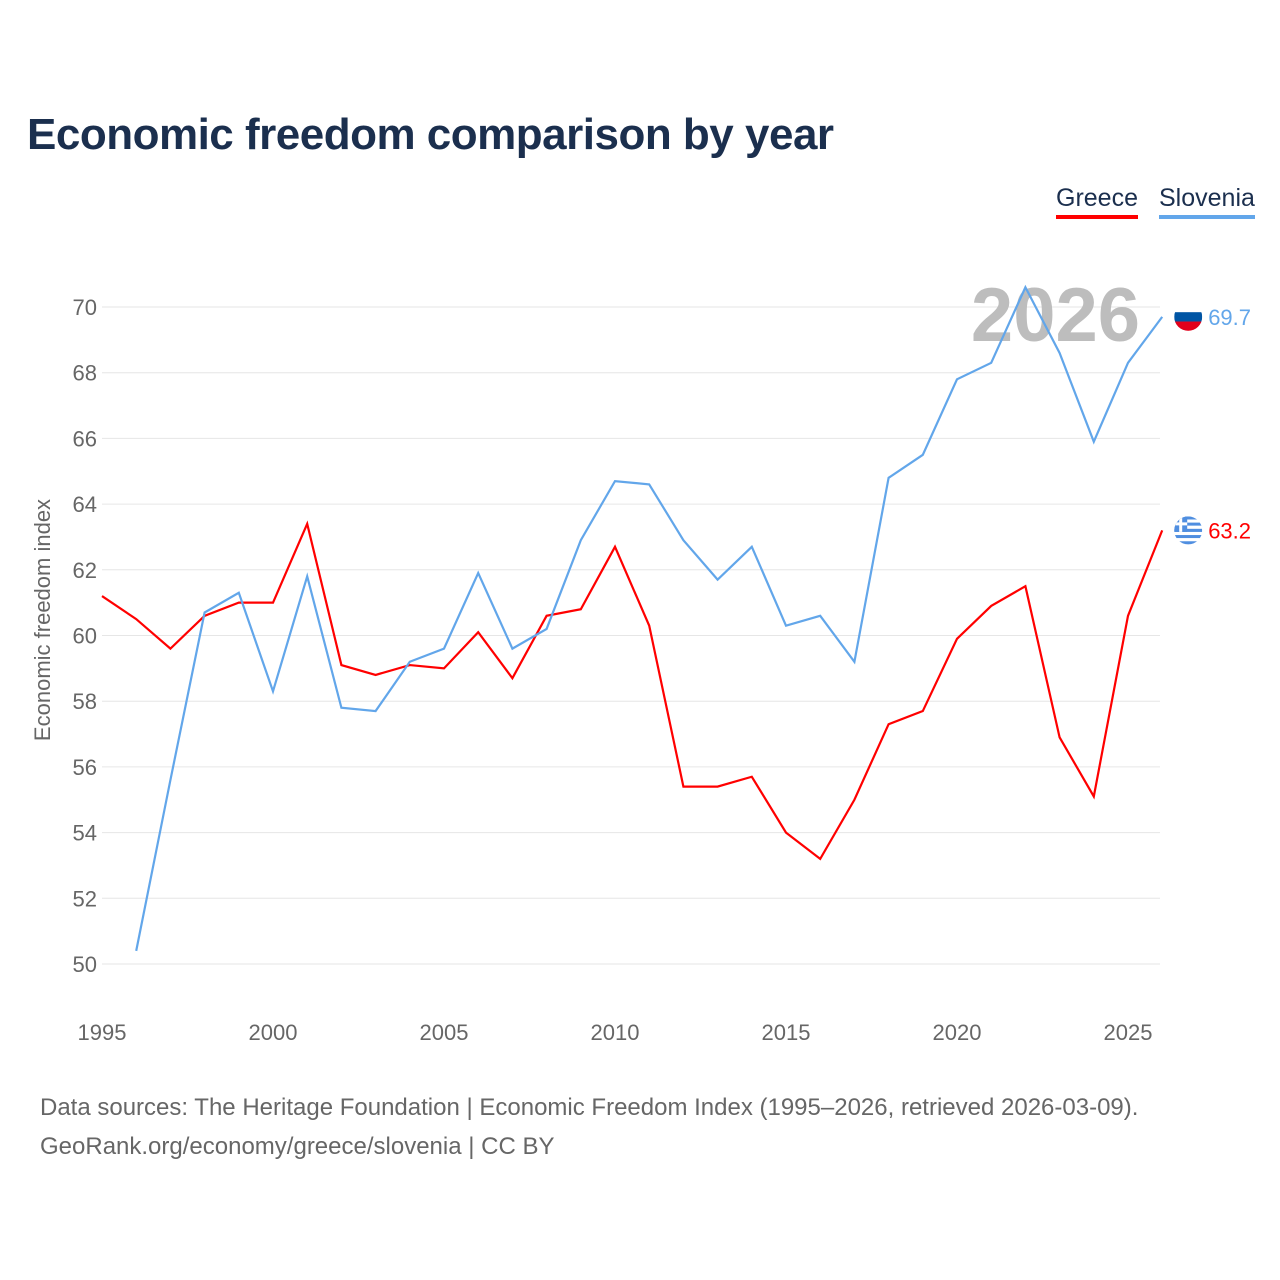 The height and width of the screenshot is (1280, 1280). I want to click on x-tick-label: 2015, so click(786, 1032).